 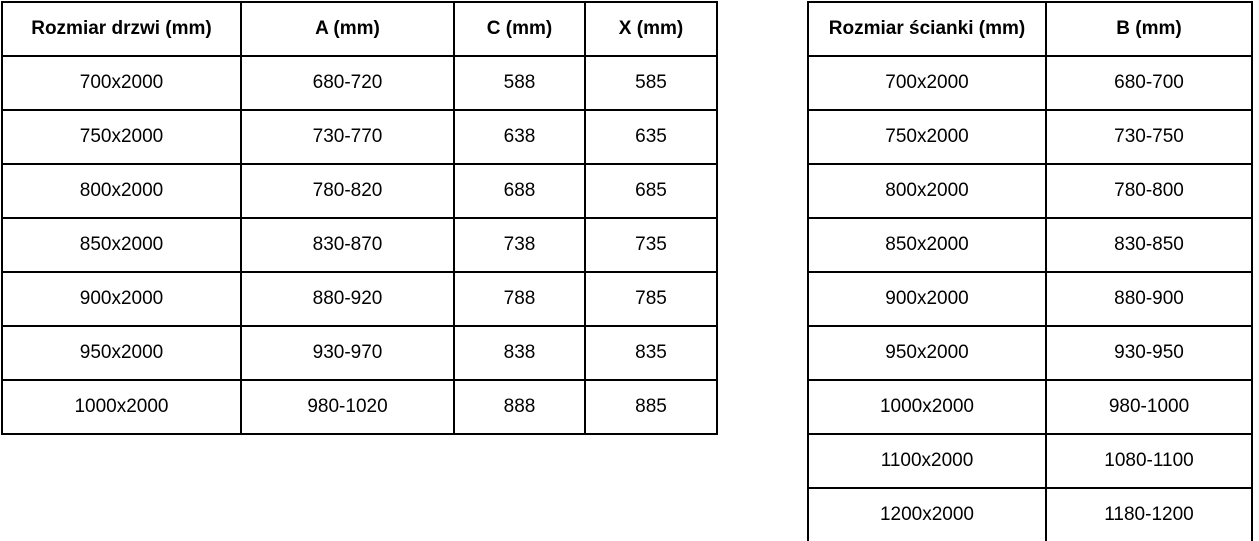 What do you see at coordinates (347, 407) in the screenshot?
I see `table-cell: 980-1020` at bounding box center [347, 407].